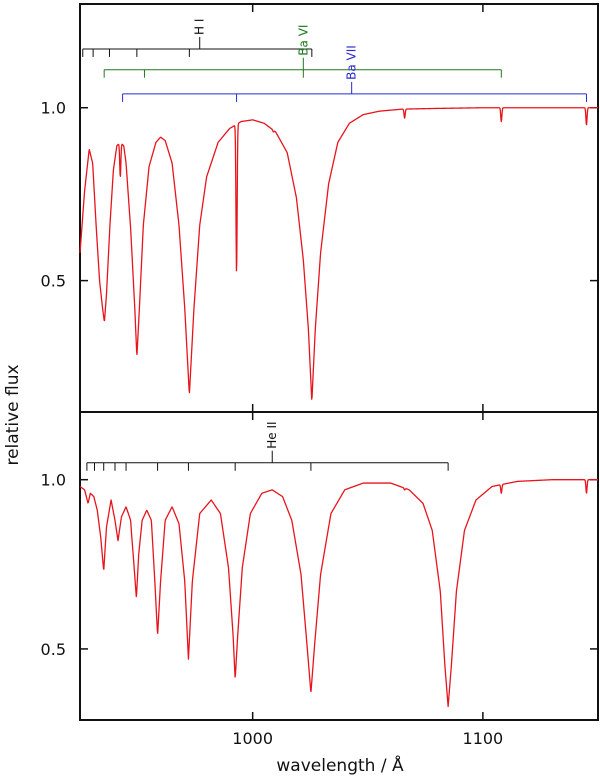  What do you see at coordinates (53, 480) in the screenshot?
I see `y-tick-label-bottom: 1.0` at bounding box center [53, 480].